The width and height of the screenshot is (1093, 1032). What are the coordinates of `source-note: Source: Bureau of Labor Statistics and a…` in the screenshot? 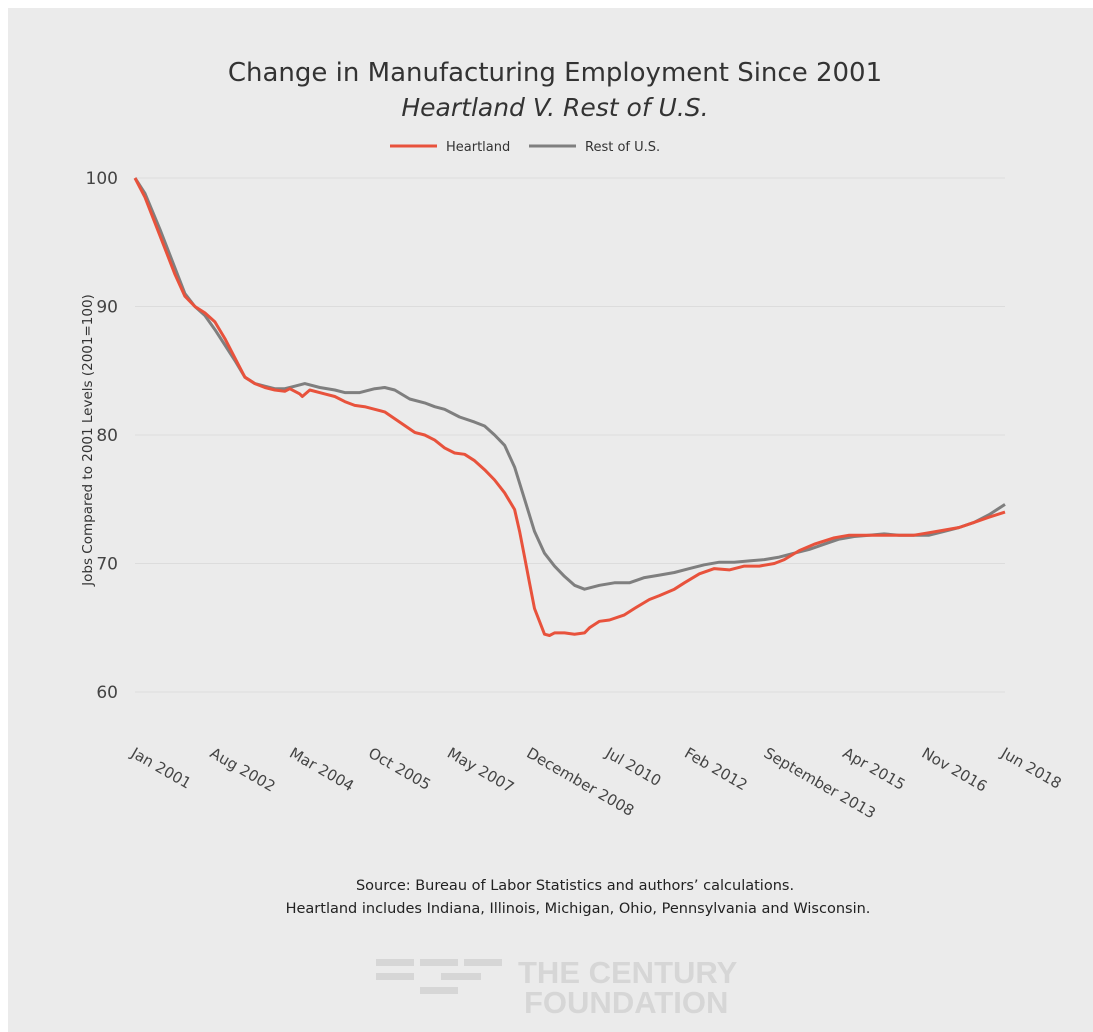 It's located at (575, 886).